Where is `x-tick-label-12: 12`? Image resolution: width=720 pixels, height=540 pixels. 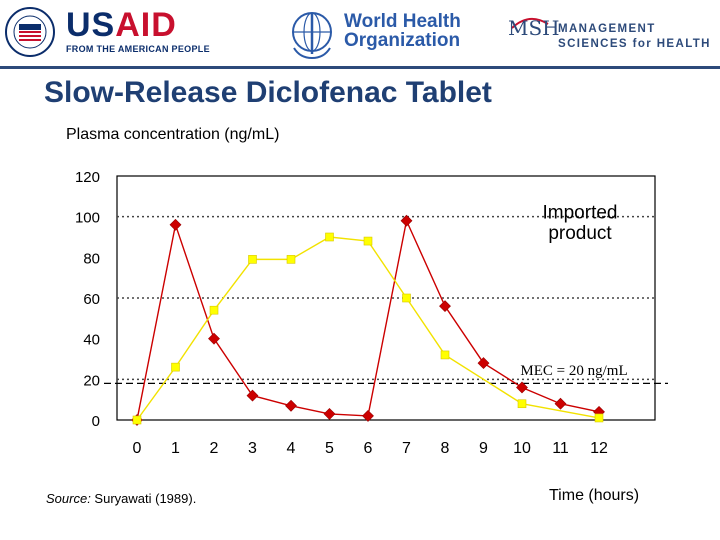 x-tick-label-12: 12 is located at coordinates (599, 448).